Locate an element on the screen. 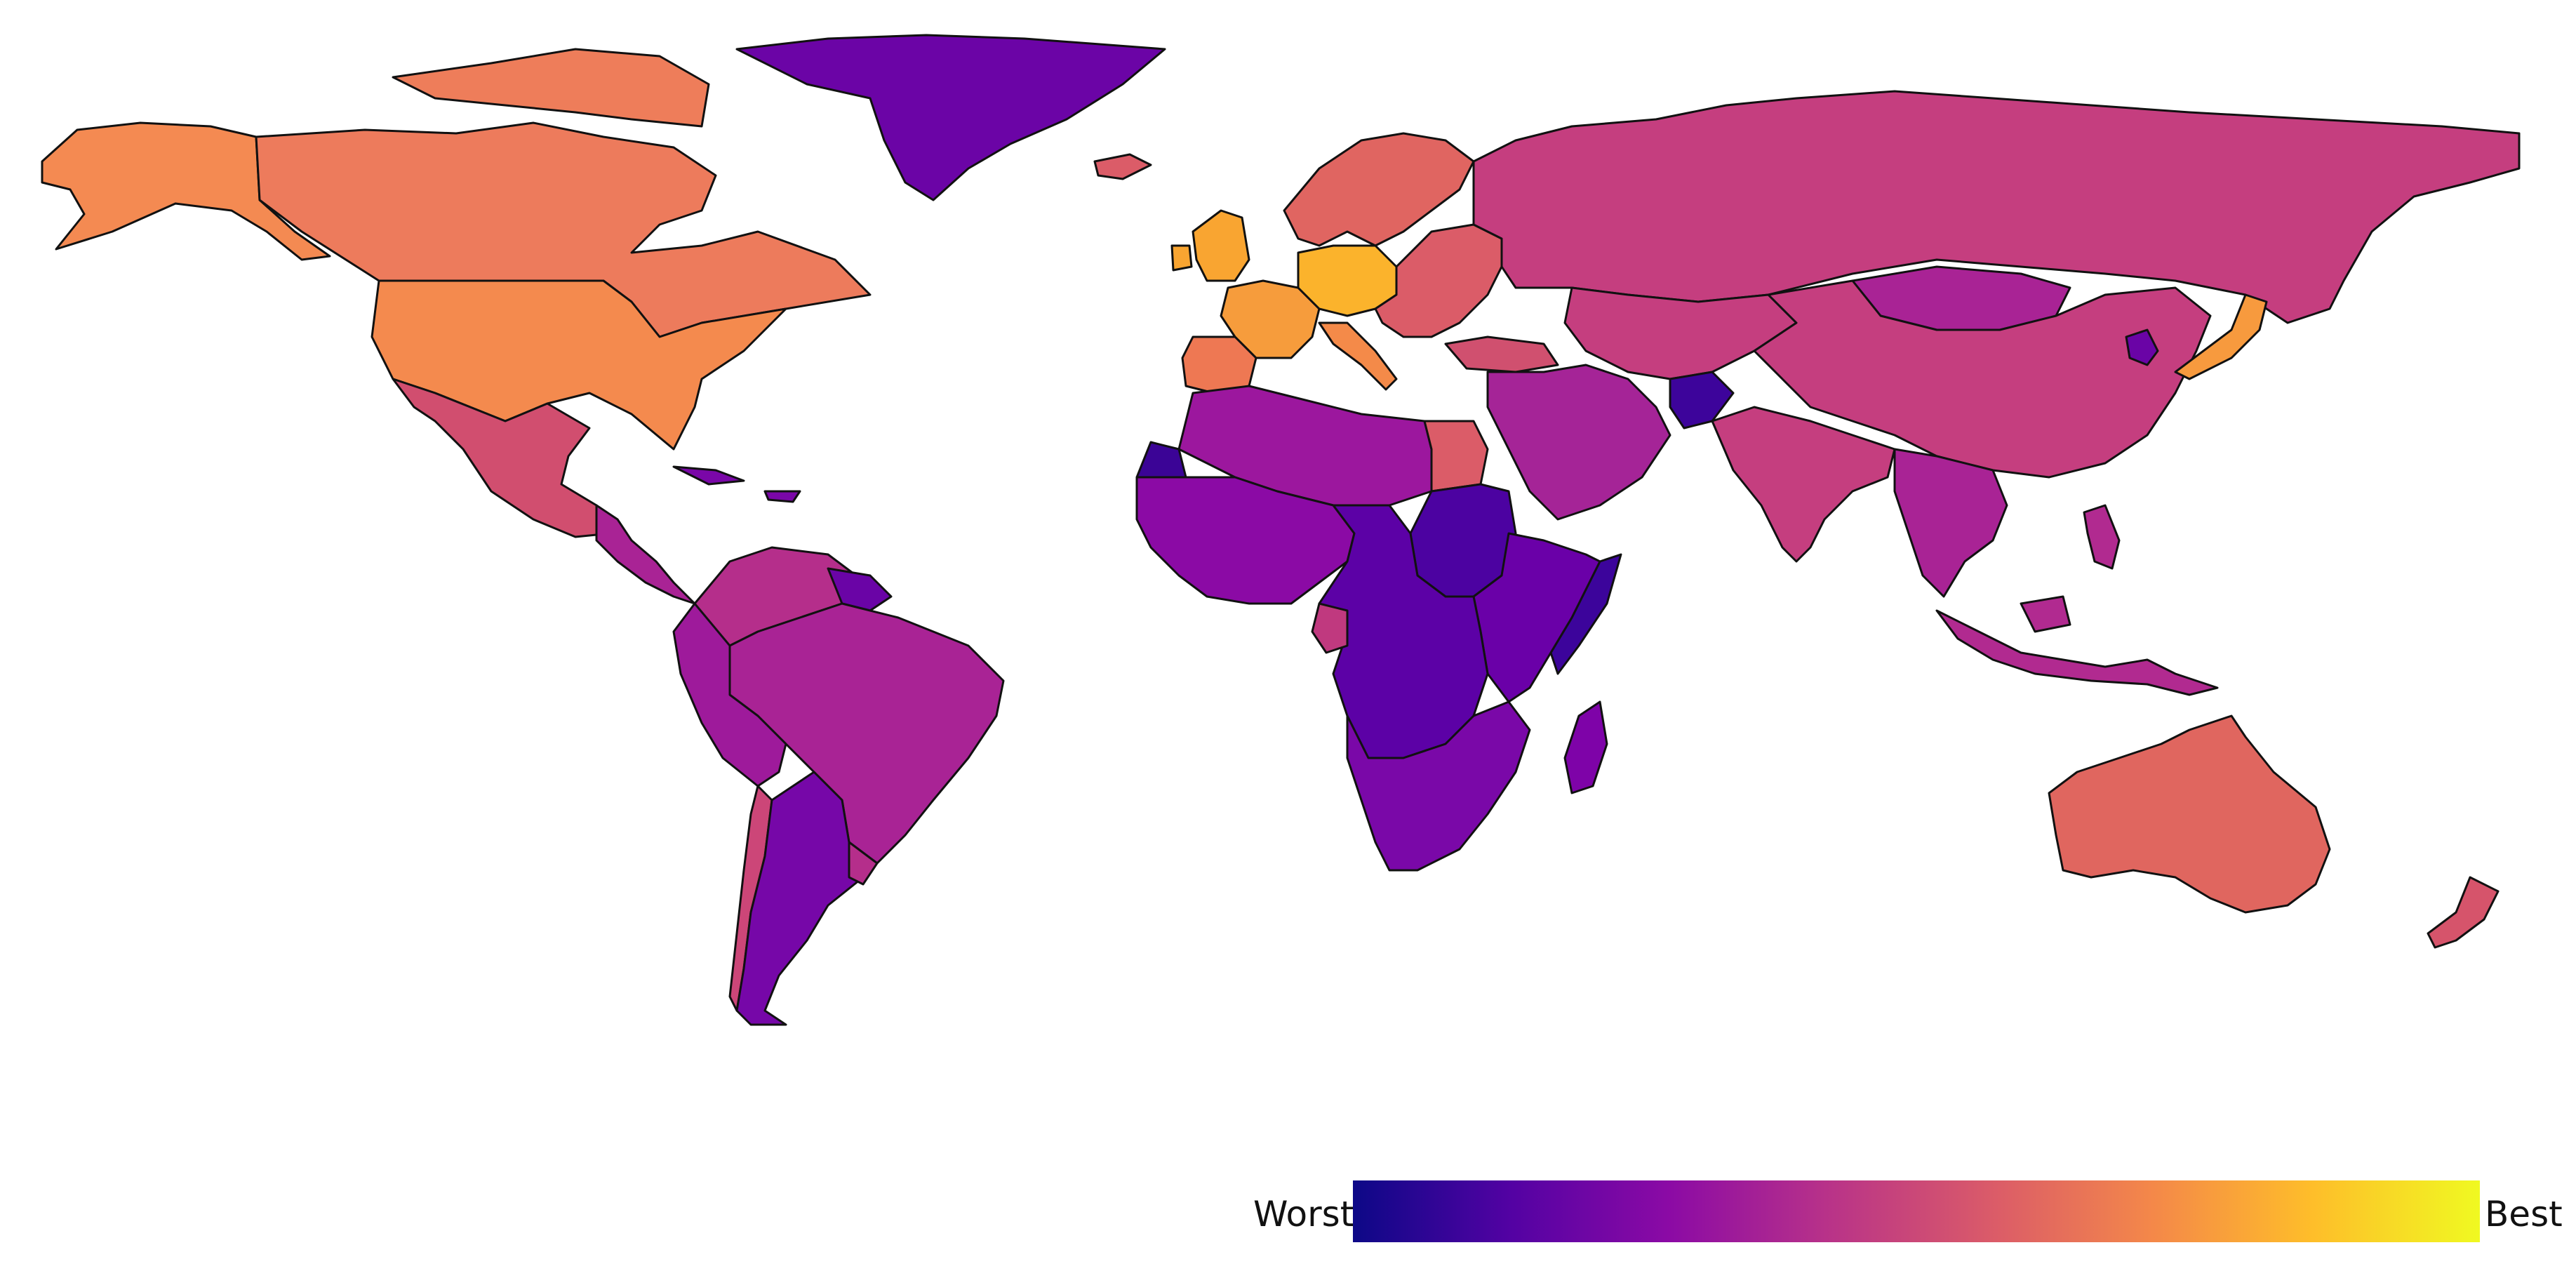 The width and height of the screenshot is (2576, 1271). region-philippines is located at coordinates (2102, 537).